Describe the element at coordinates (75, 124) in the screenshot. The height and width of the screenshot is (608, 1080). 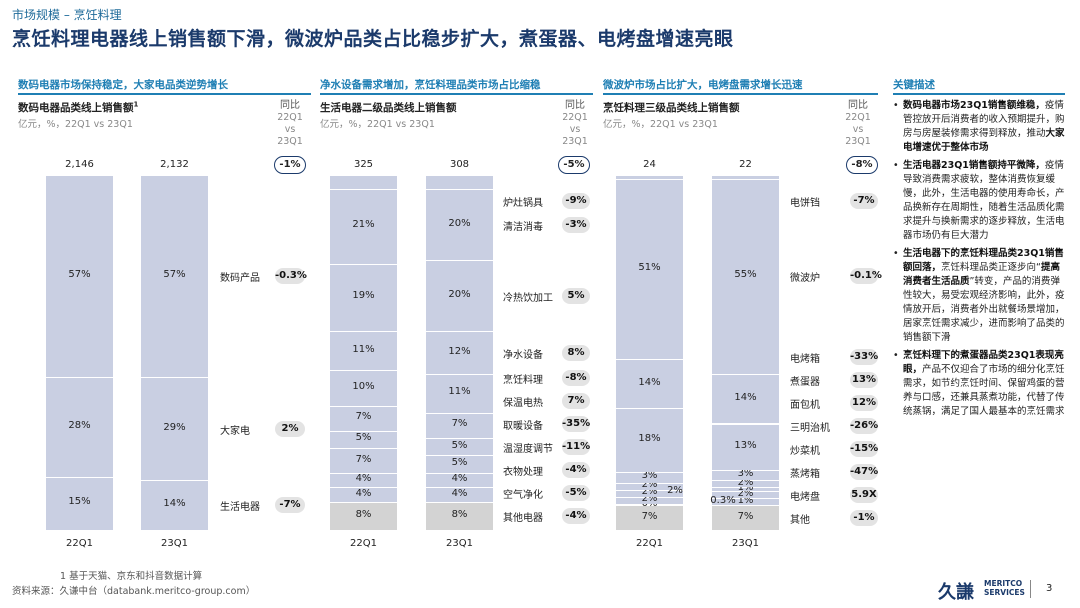
I see `panel1-unit: 亿元，%，22Q1 vs 23Q1` at that location.